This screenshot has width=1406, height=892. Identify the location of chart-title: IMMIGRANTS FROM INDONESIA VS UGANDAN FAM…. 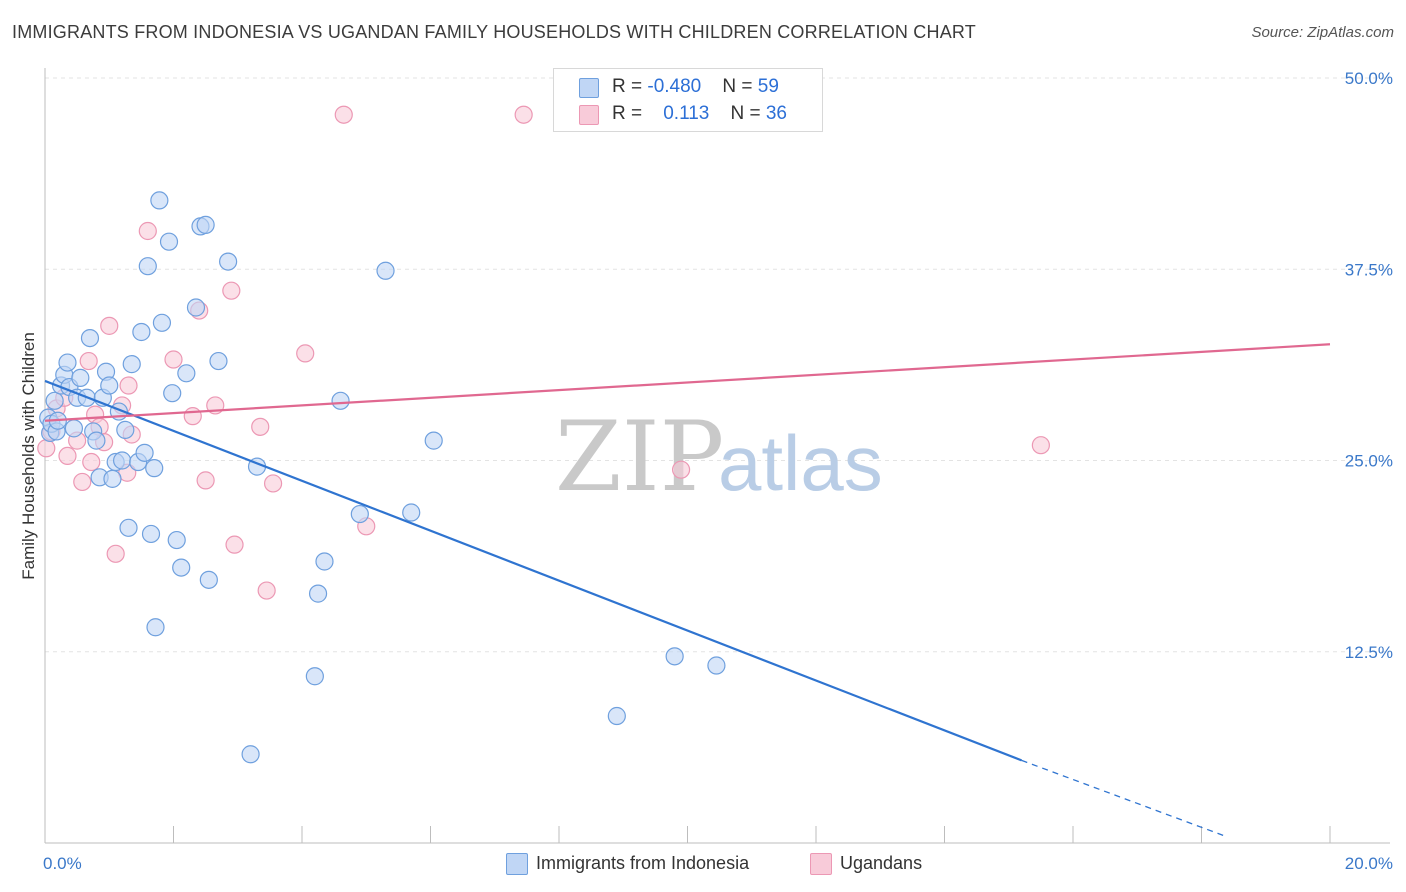
(494, 32).